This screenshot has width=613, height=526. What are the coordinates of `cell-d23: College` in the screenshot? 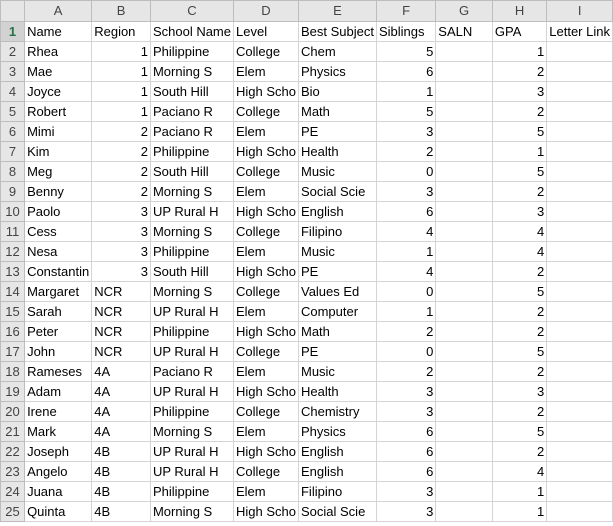 It's located at (266, 471).